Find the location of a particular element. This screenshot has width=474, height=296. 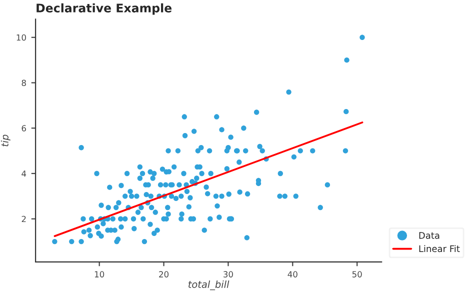

y-tick-label: 6 is located at coordinates (24, 128).